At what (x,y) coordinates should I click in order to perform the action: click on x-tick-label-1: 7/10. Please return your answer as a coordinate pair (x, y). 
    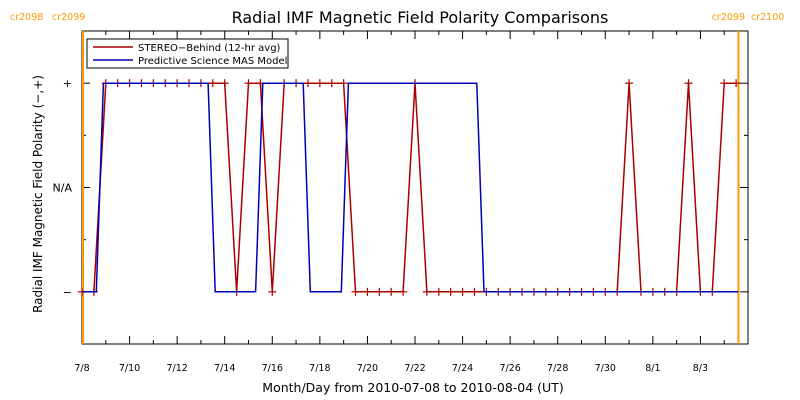
    Looking at the image, I should click on (129, 368).